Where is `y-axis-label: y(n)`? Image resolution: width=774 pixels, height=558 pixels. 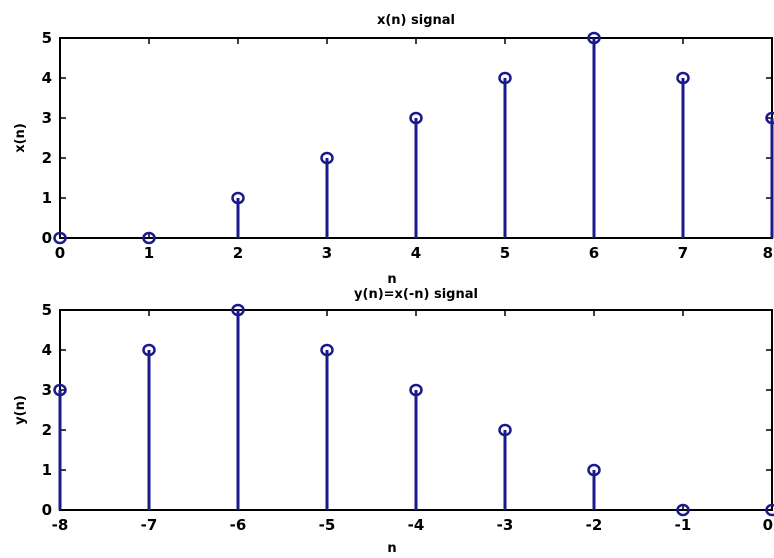 y-axis-label: y(n) is located at coordinates (20, 410).